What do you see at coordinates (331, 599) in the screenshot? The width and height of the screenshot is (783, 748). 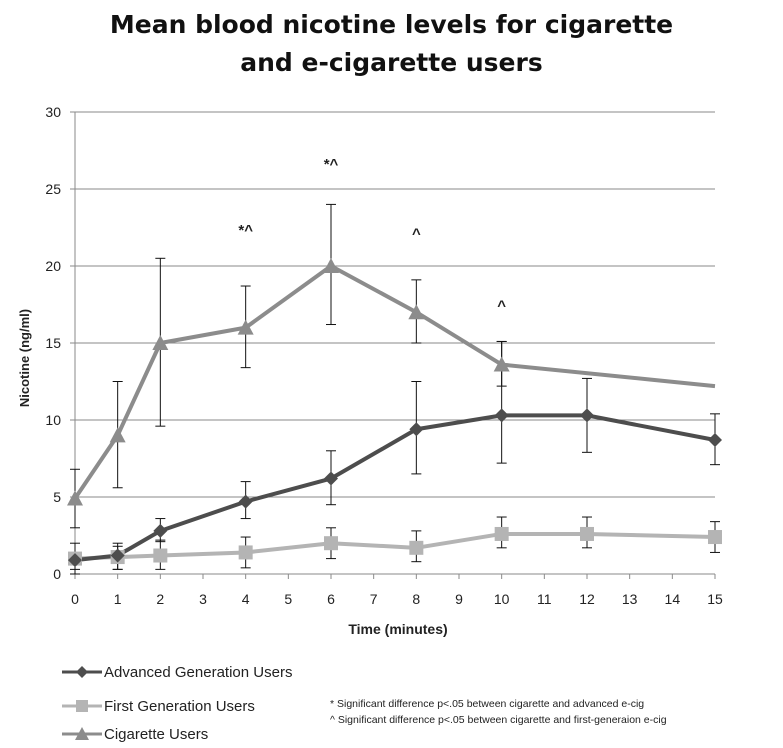 I see `x-tick-label: 6` at bounding box center [331, 599].